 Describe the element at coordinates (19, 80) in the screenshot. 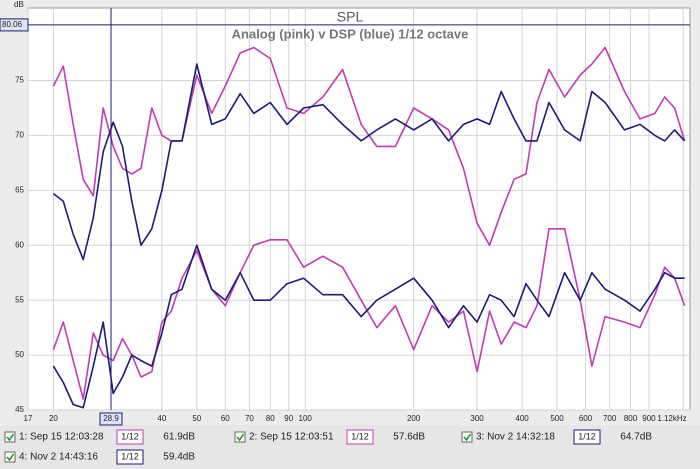

I see `y-tick-label: 75` at that location.